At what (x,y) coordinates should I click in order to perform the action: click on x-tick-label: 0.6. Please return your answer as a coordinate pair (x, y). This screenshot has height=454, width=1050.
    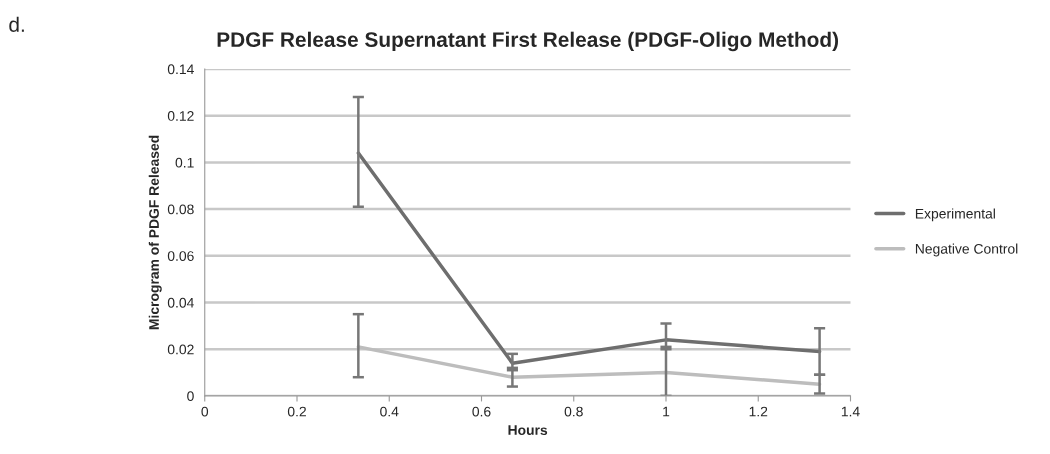
    Looking at the image, I should click on (481, 411).